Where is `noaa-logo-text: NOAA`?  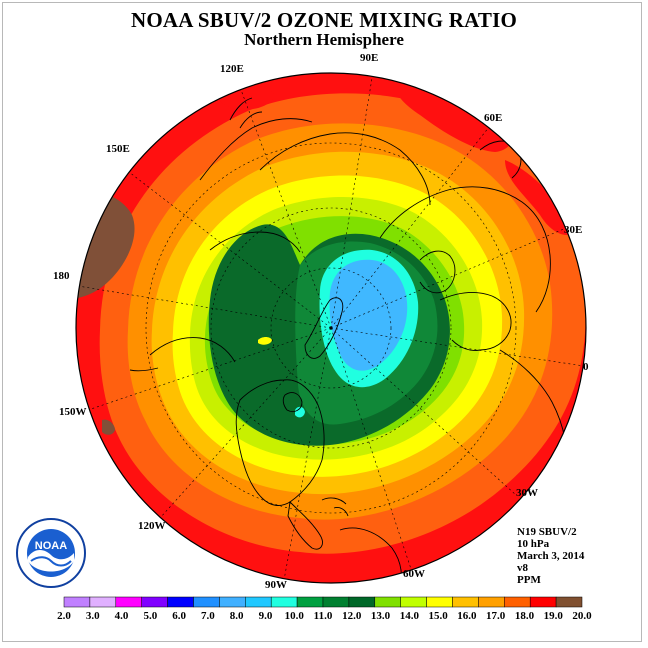
noaa-logo-text: NOAA is located at coordinates (51, 546).